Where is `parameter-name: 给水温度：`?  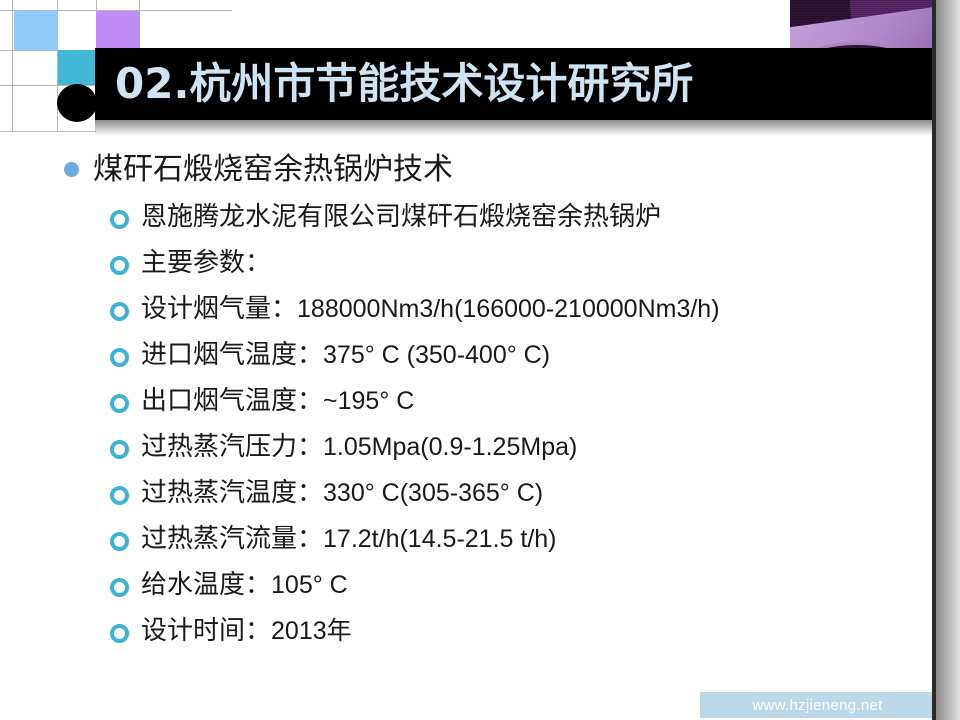 parameter-name: 给水温度： is located at coordinates (206, 585).